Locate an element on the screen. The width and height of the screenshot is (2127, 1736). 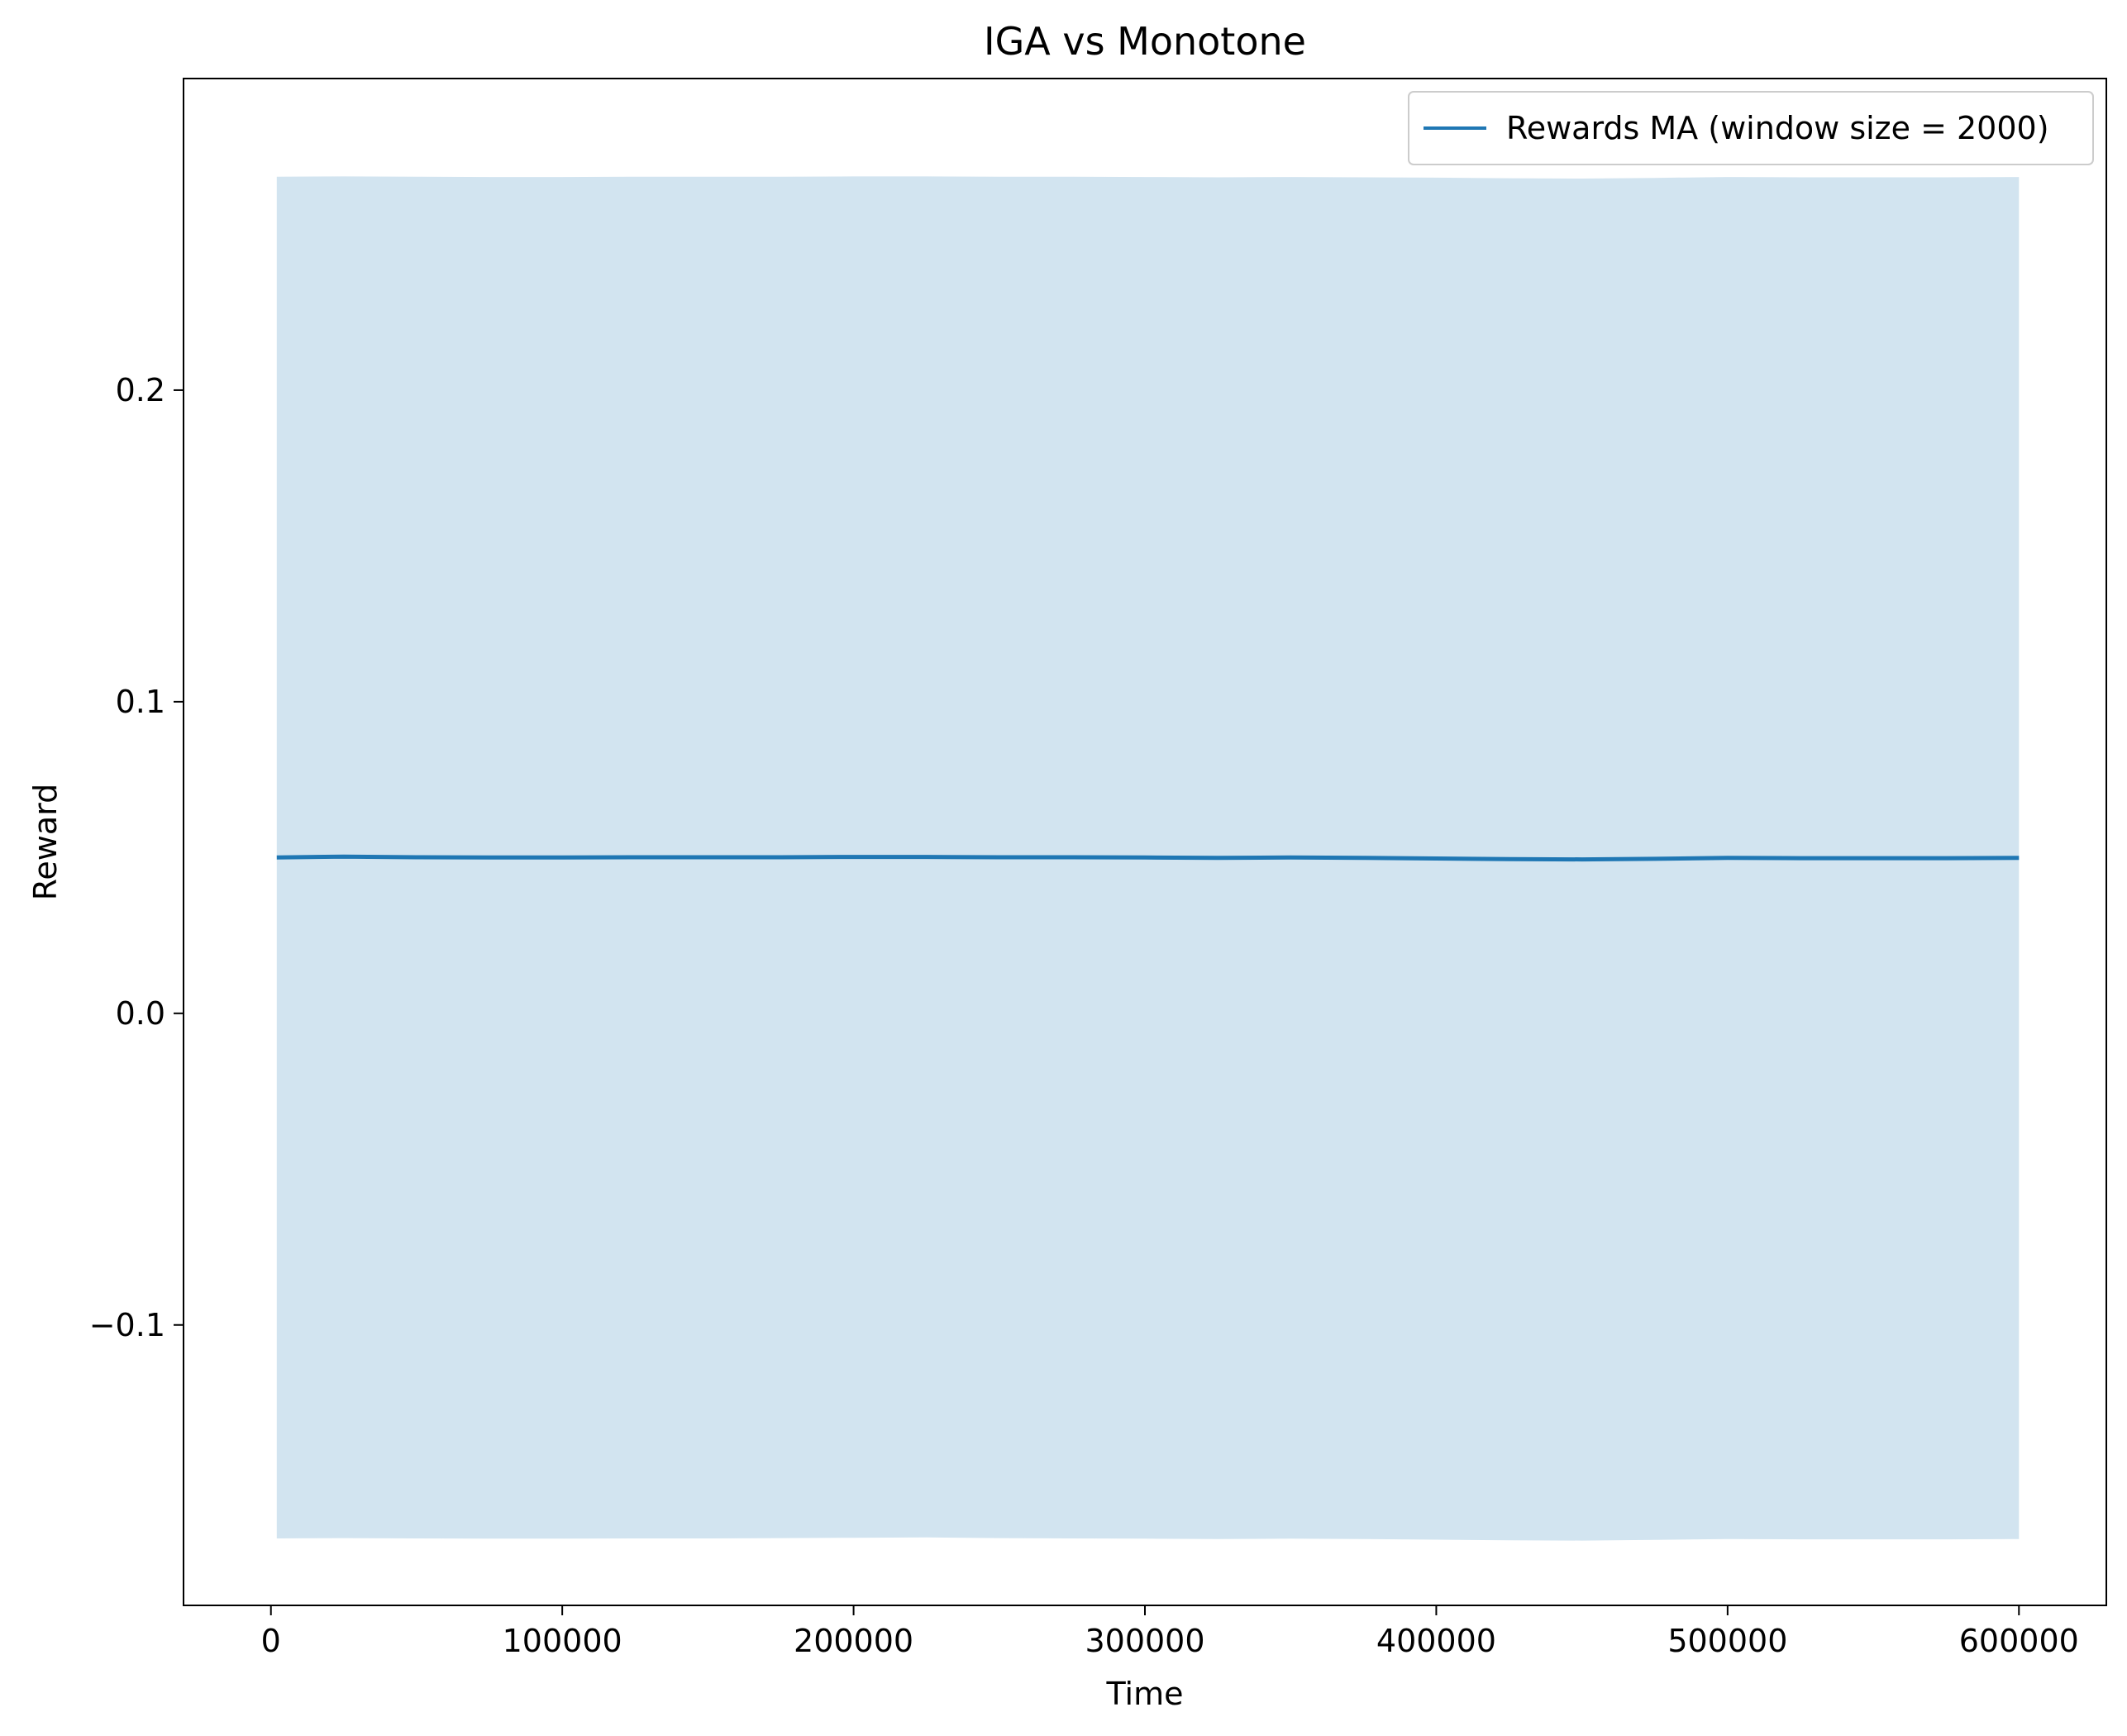
x-tick-label: 200000 is located at coordinates (853, 1641).